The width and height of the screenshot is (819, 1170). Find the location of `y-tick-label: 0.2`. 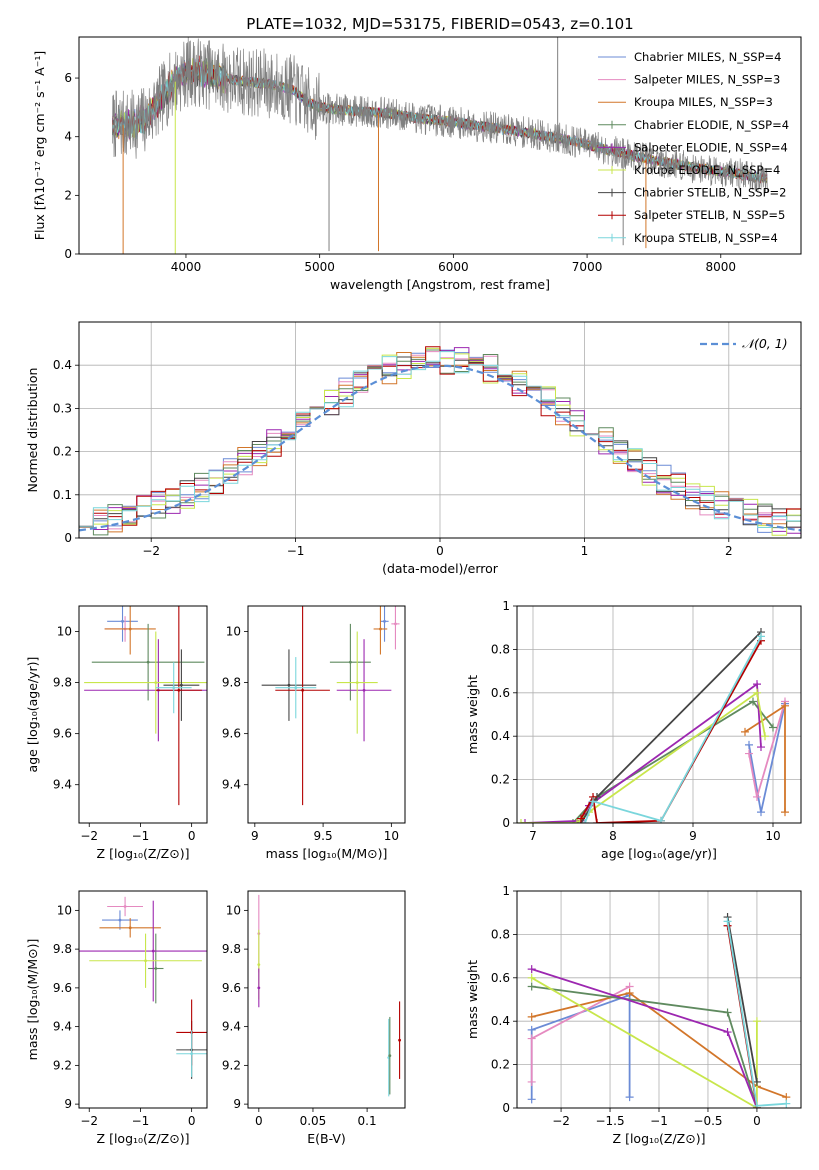

y-tick-label: 0.2 is located at coordinates (62, 452).